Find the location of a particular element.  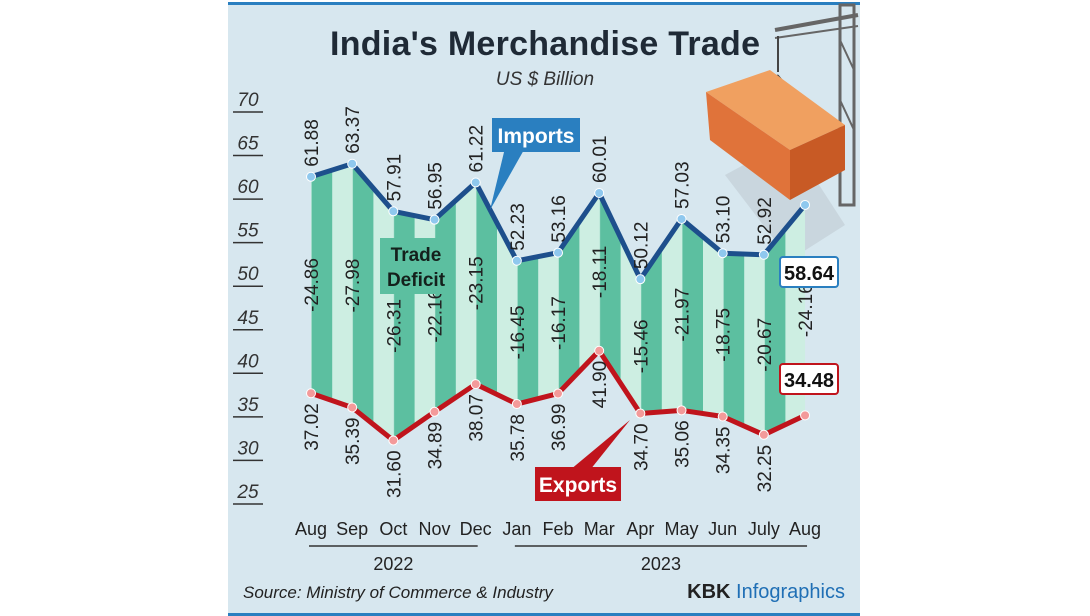

deficit-data-label: -24.16 is located at coordinates (806, 310).